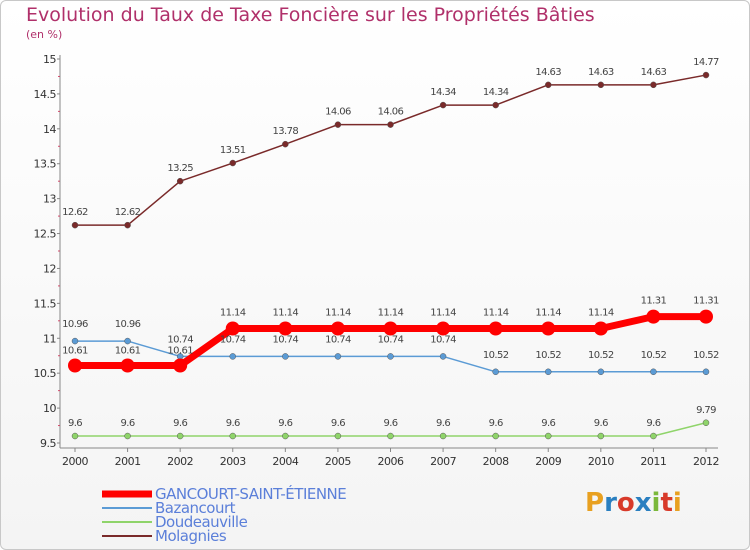  What do you see at coordinates (45, 303) in the screenshot?
I see `y-tick-label: 11.5` at bounding box center [45, 303].